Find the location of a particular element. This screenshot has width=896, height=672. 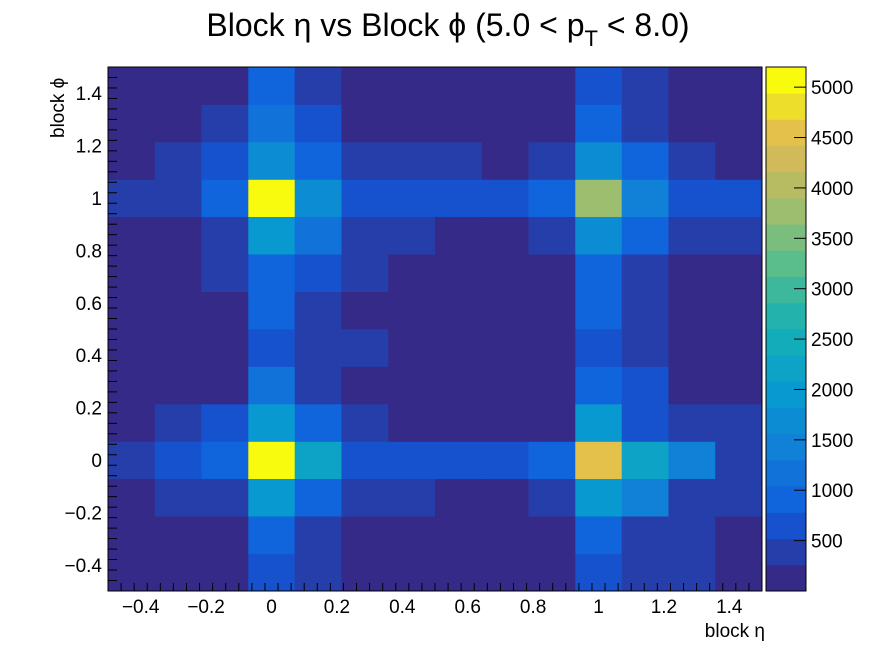

palette-border is located at coordinates (786, 329).